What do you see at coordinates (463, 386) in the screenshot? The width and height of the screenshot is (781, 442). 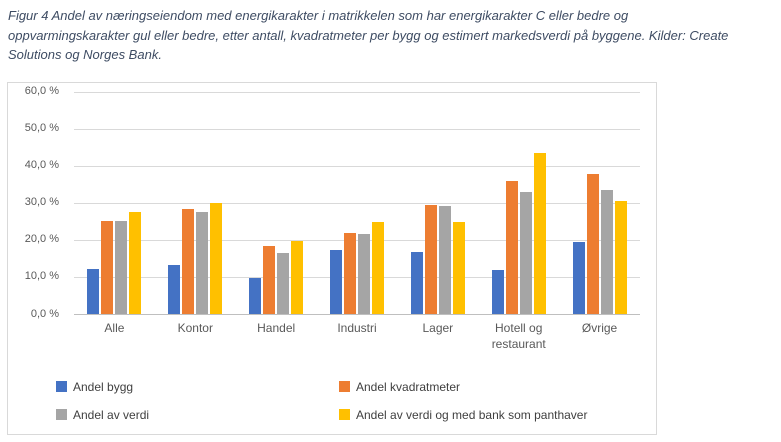 I see `legend-item: Andel kvadratmeter` at bounding box center [463, 386].